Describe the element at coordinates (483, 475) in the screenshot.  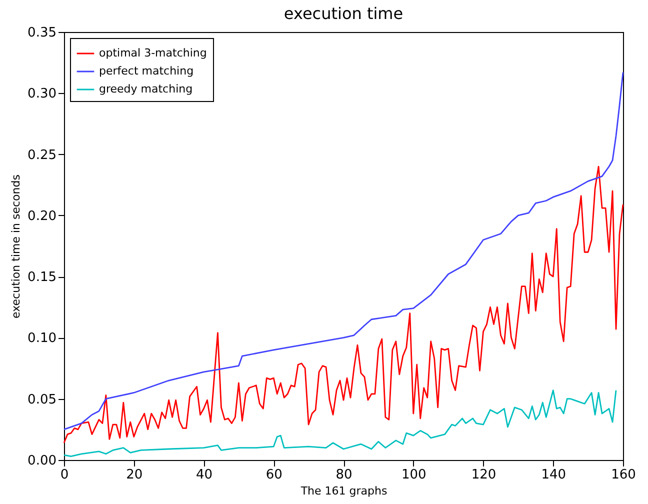
I see `x-tick-label: 120` at that location.